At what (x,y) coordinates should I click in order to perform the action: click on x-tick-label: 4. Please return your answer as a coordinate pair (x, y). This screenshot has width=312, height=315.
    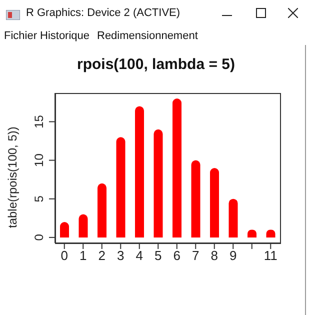
    Looking at the image, I should click on (139, 256).